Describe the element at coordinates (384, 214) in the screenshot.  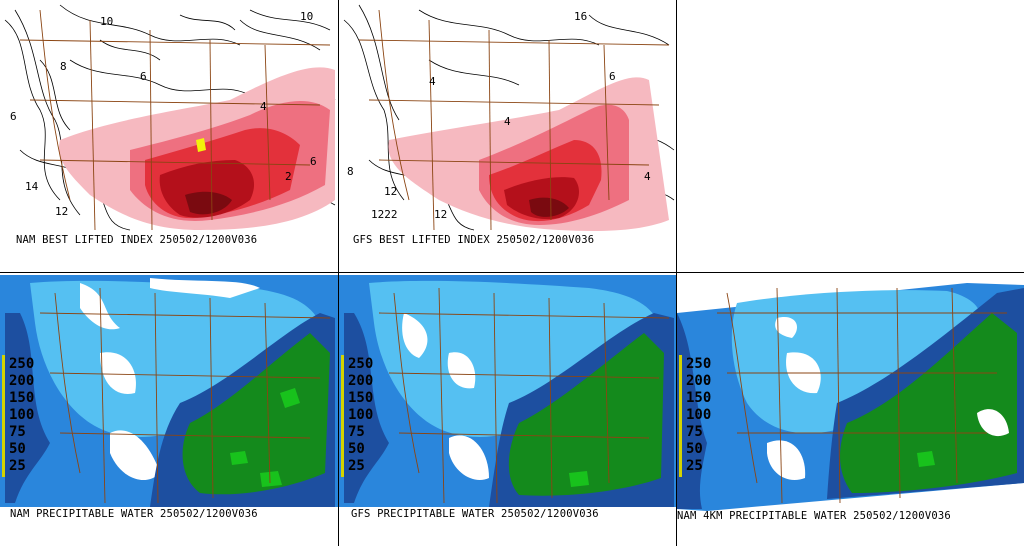
I see `svg-text: 1222` at that location.